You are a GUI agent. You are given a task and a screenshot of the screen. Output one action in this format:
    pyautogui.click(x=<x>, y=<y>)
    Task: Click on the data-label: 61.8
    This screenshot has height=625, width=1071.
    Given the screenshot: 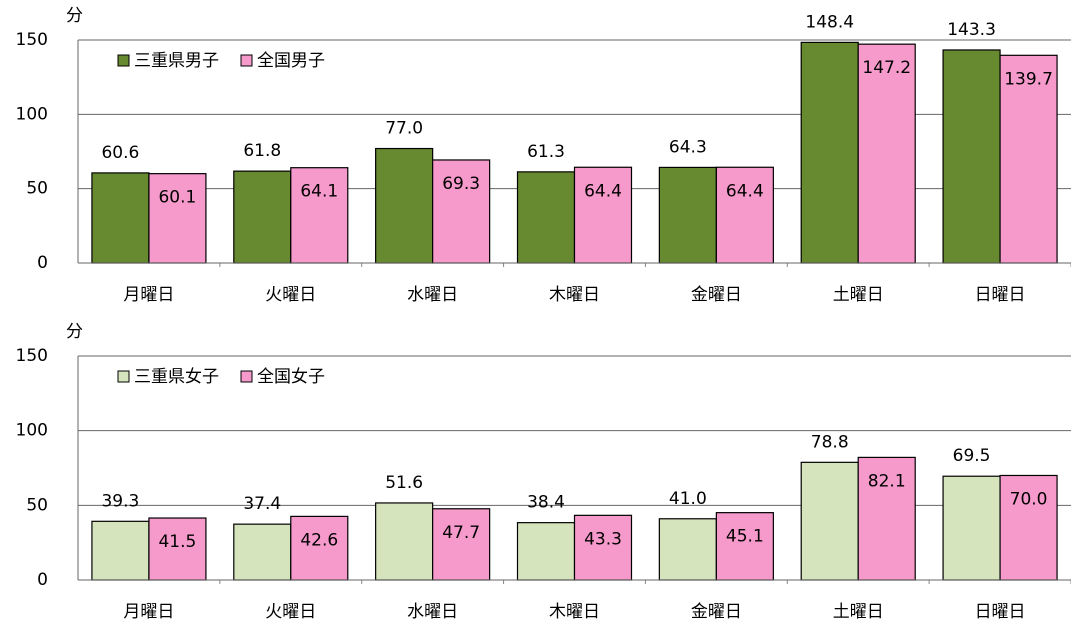 What is the action you would take?
    pyautogui.click(x=262, y=151)
    